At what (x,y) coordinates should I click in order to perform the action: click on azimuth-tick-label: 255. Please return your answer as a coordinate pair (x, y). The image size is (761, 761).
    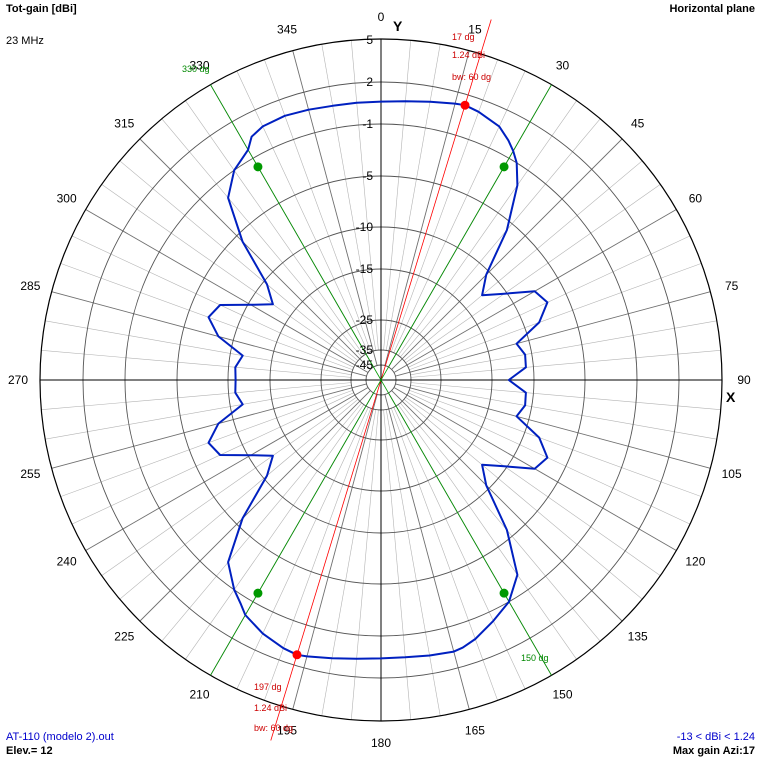
    Looking at the image, I should click on (30, 474).